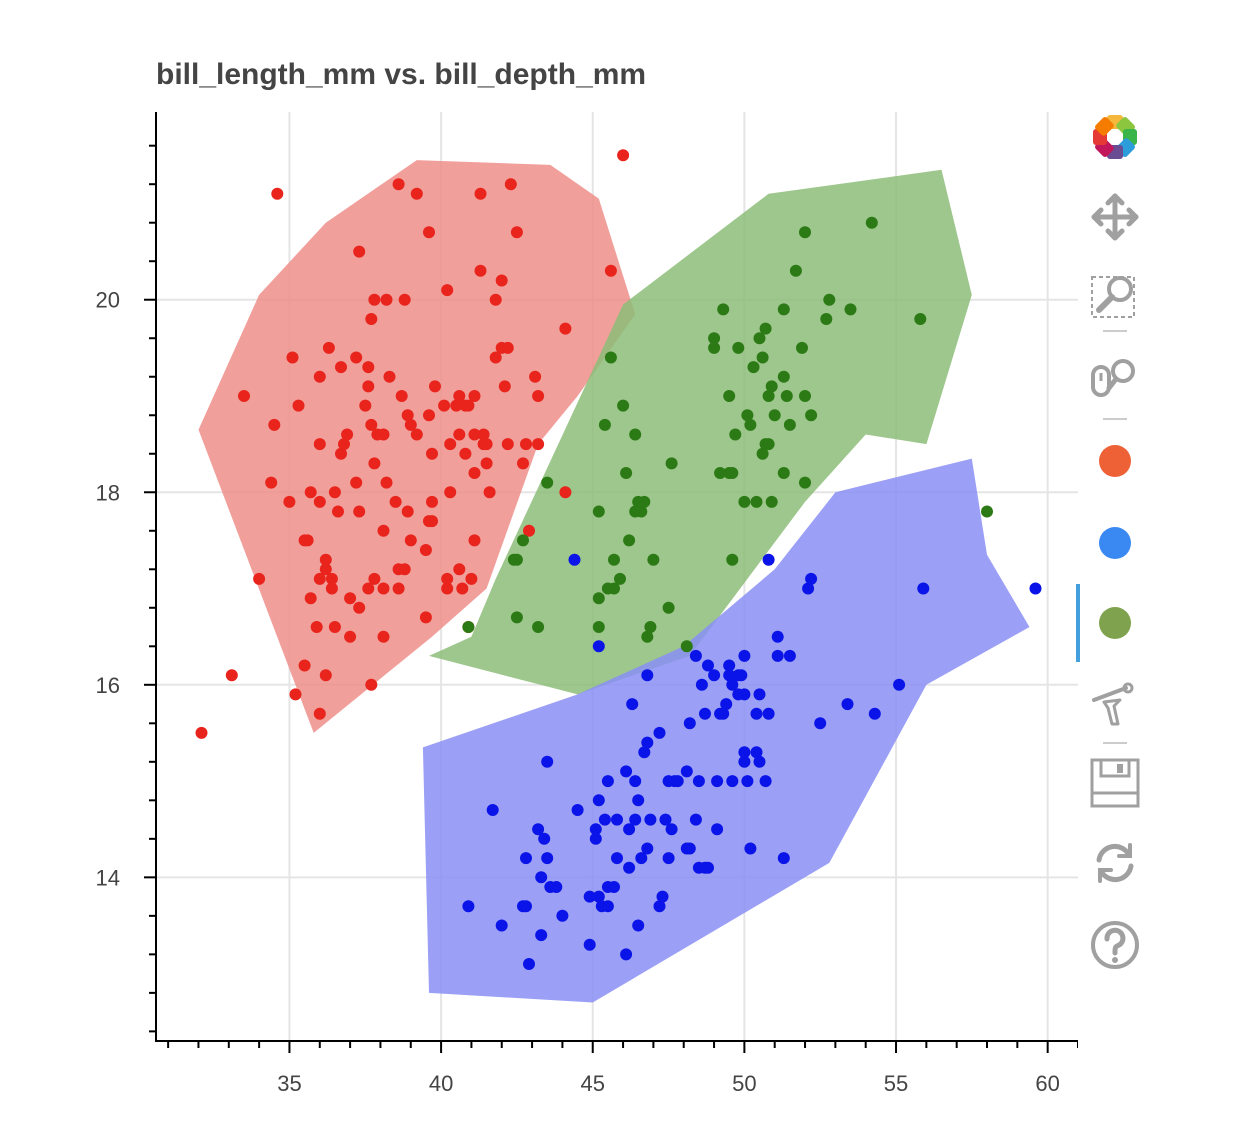 The width and height of the screenshot is (1250, 1144). I want to click on bokeh-logo-icon, so click(1115, 137).